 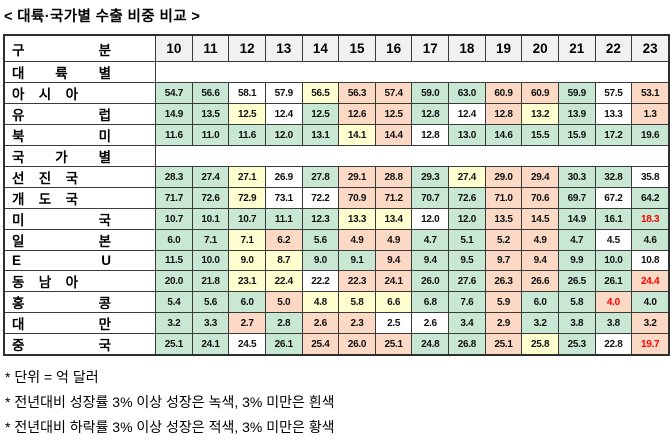 I want to click on value-cell: 8.7, so click(x=283, y=260).